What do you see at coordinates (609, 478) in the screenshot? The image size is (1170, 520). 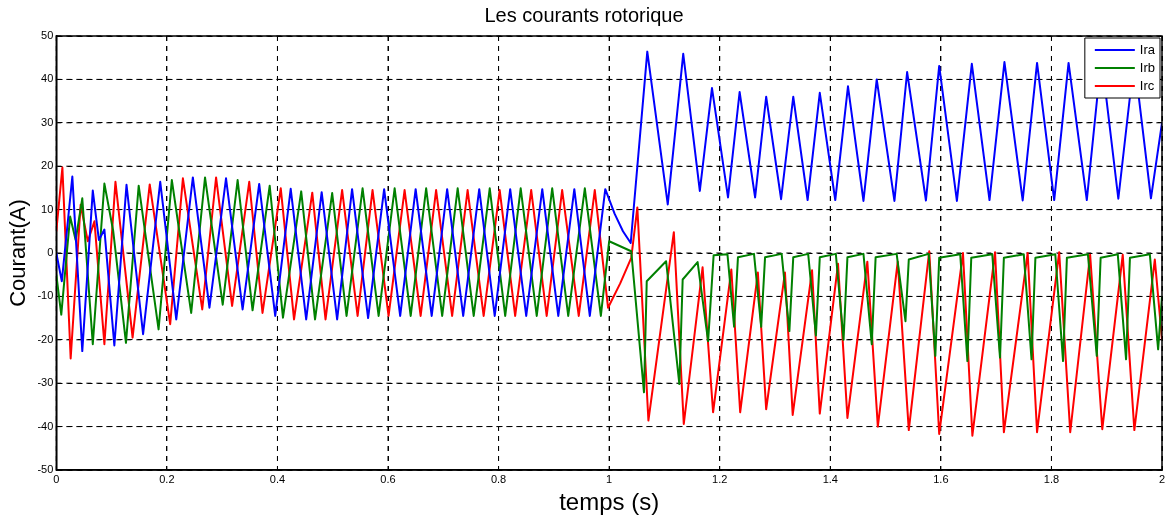 I see `x-tick-label: 1` at bounding box center [609, 478].